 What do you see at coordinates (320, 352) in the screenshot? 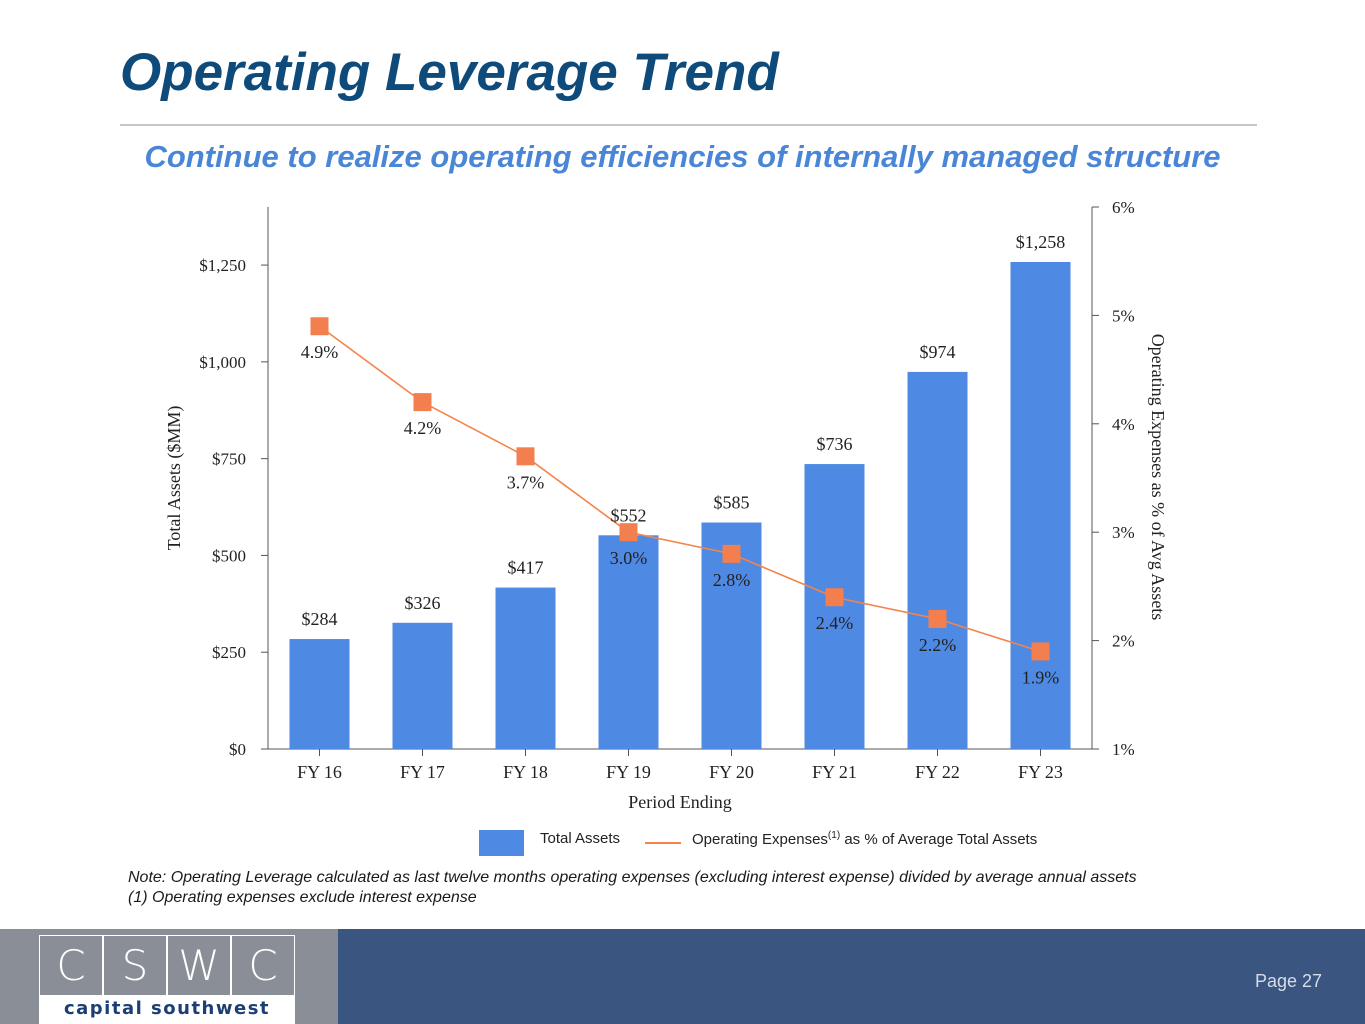
I see `line-data-label: 4.9%` at bounding box center [320, 352].